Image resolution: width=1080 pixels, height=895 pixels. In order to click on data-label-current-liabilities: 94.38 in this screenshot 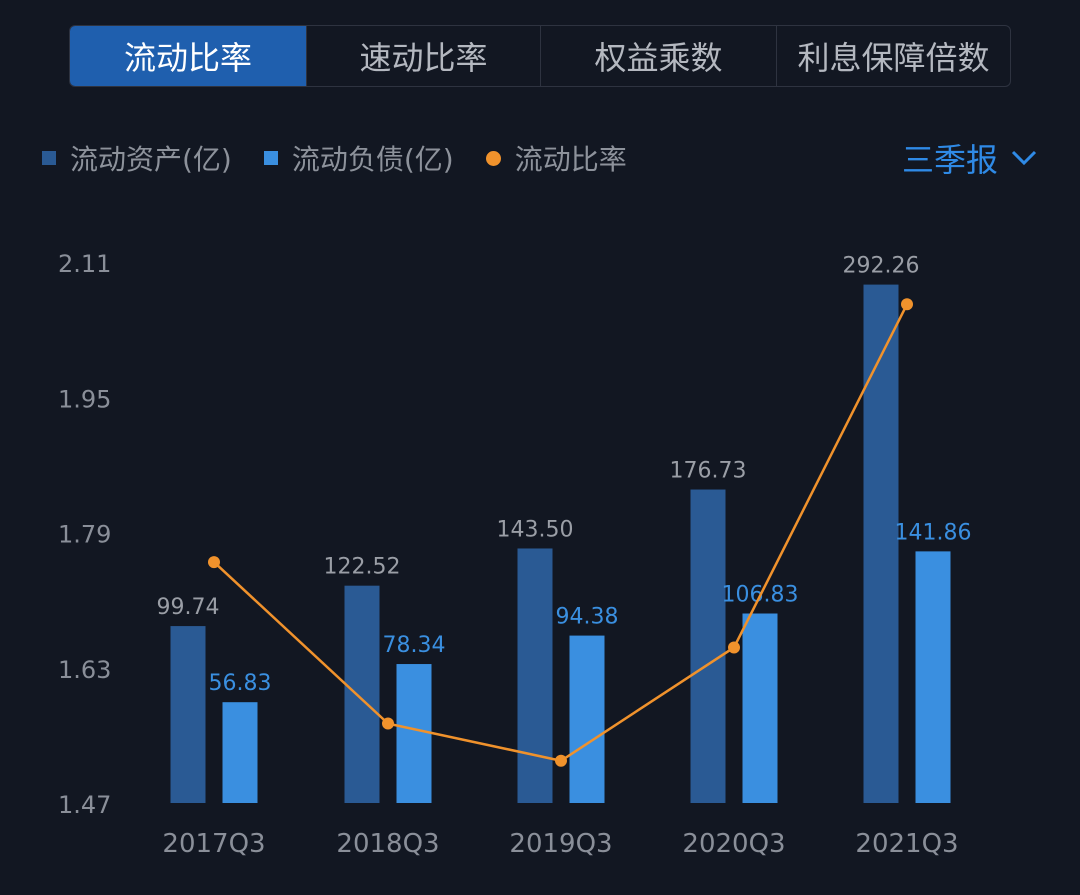, I will do `click(587, 617)`.